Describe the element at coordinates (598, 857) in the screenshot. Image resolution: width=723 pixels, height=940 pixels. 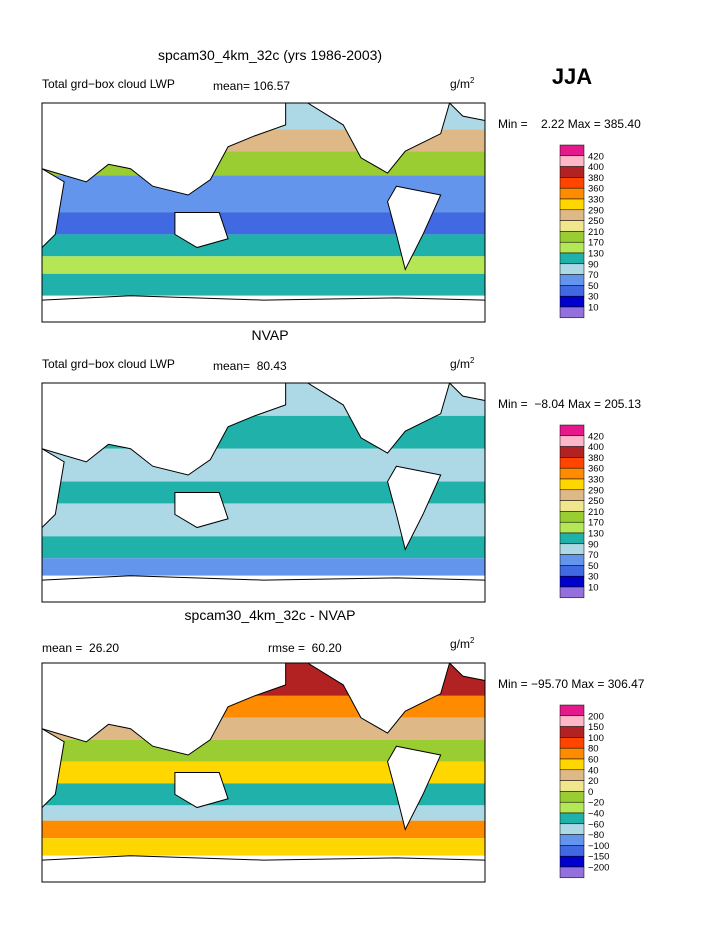
I see `colorbar-label: −150` at that location.